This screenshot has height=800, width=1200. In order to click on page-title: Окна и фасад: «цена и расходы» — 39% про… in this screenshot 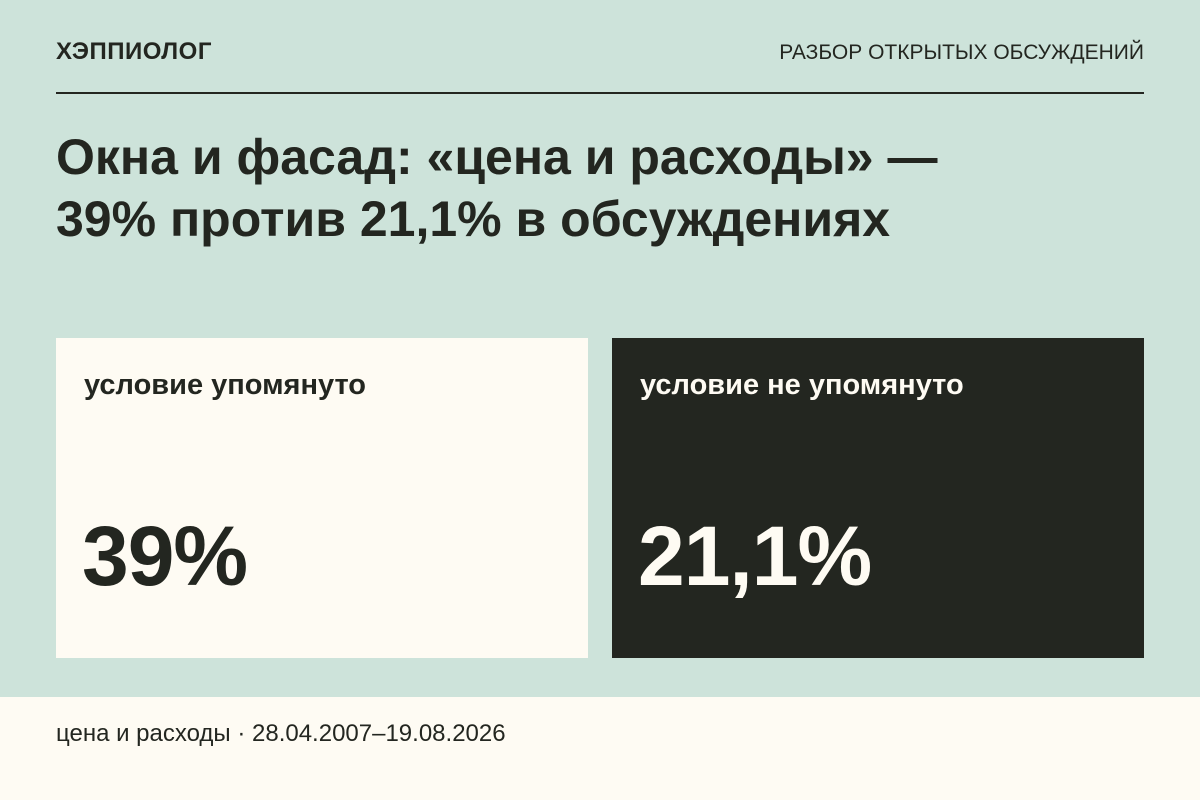, I will do `click(600, 188)`.